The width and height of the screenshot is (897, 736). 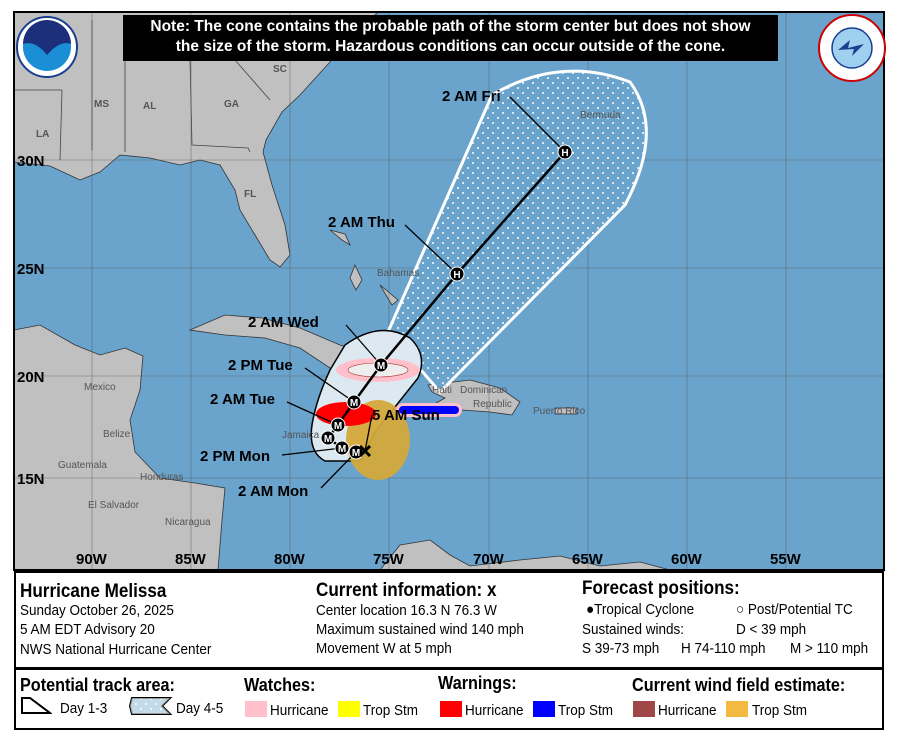 I want to click on forecast-point-m-6: M, so click(x=381, y=365).